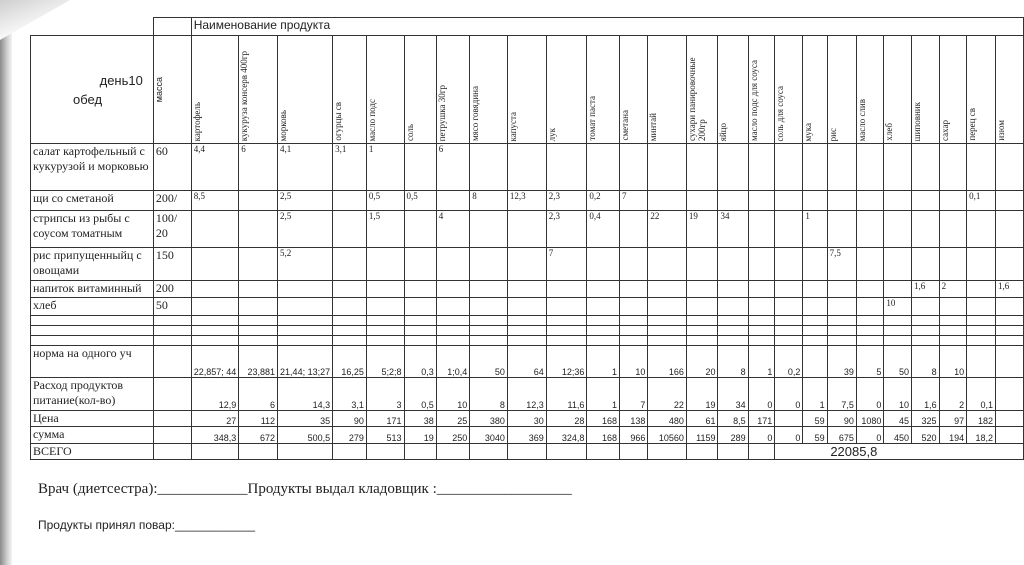  Describe the element at coordinates (244, 95) in the screenshot. I see `column-header-label: кукуруза консерв 400гр` at that location.